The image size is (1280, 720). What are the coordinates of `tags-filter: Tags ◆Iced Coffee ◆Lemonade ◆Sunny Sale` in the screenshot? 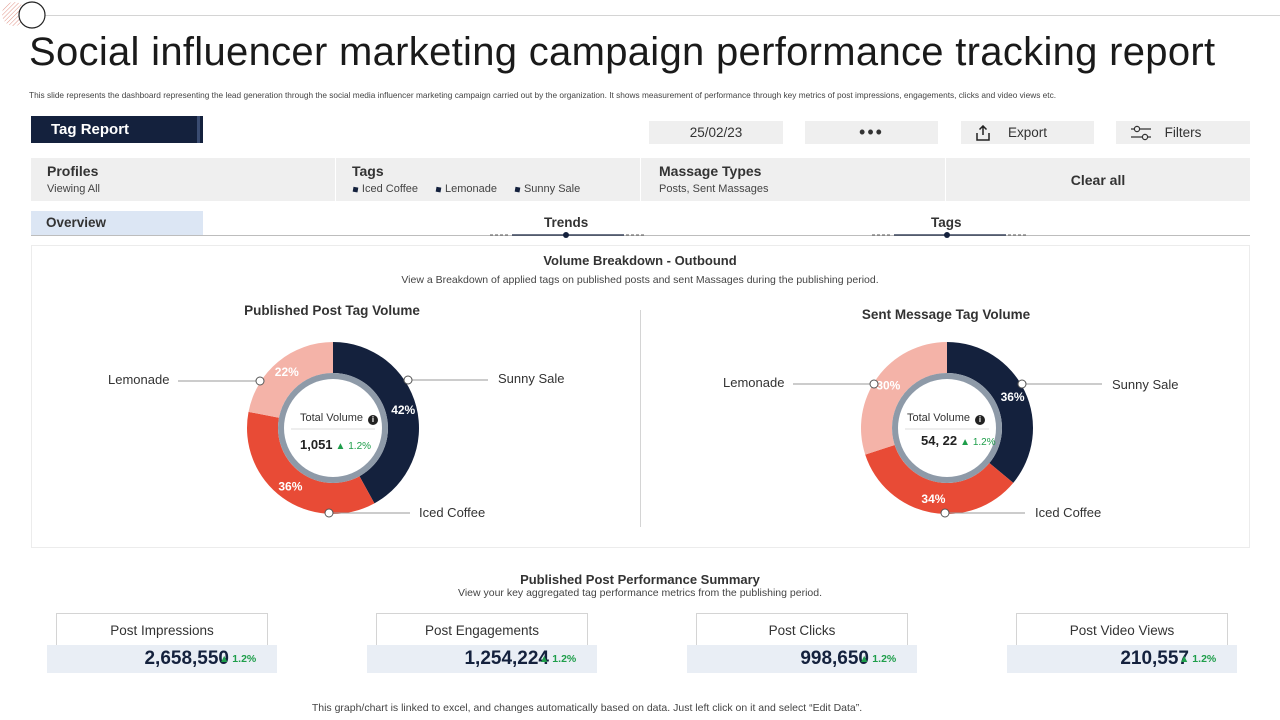 It's located at (487, 179).